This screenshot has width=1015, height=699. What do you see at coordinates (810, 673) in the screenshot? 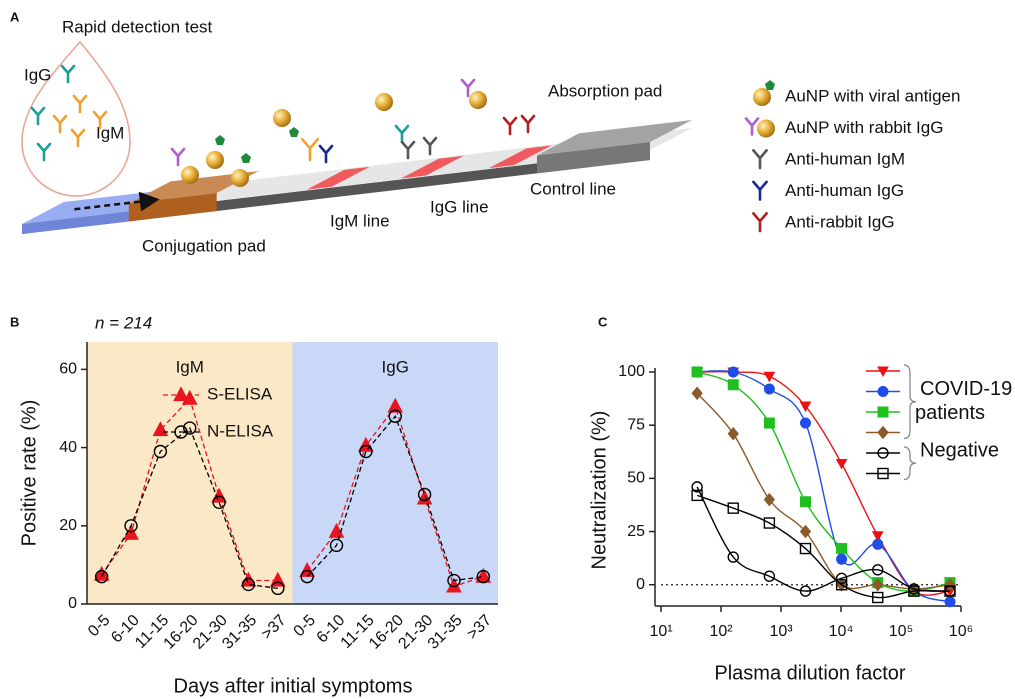
I see `x-axis-label: Plasma dilution factor` at bounding box center [810, 673].